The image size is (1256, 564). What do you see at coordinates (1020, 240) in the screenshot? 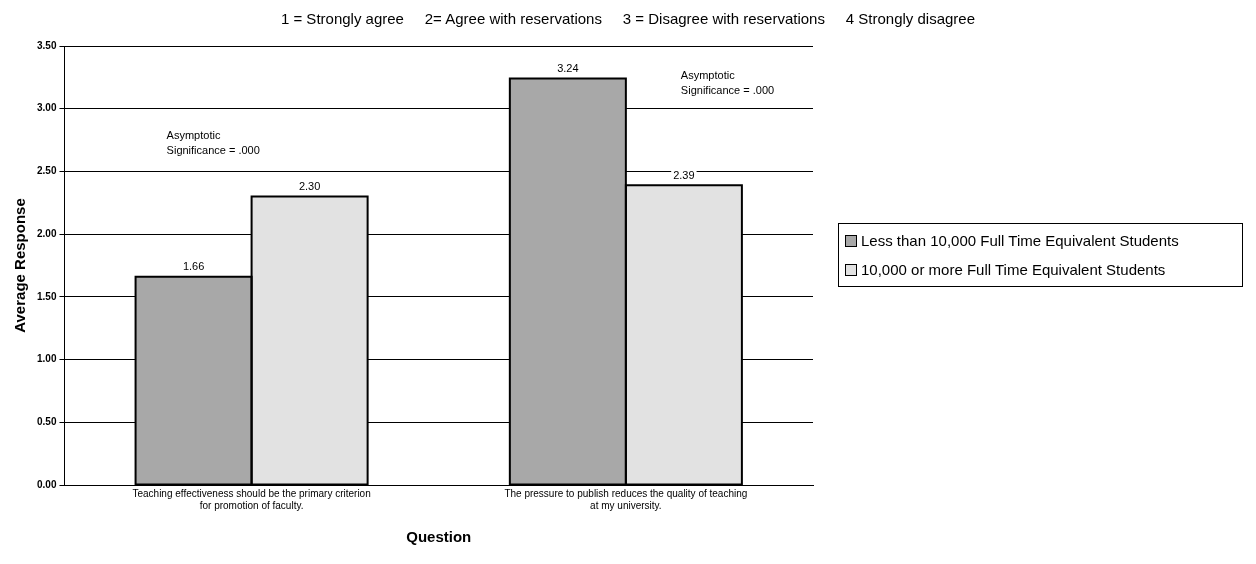
I see `legend-label: Less than 10,000 Full Time Equivalent Students` at bounding box center [1020, 240].